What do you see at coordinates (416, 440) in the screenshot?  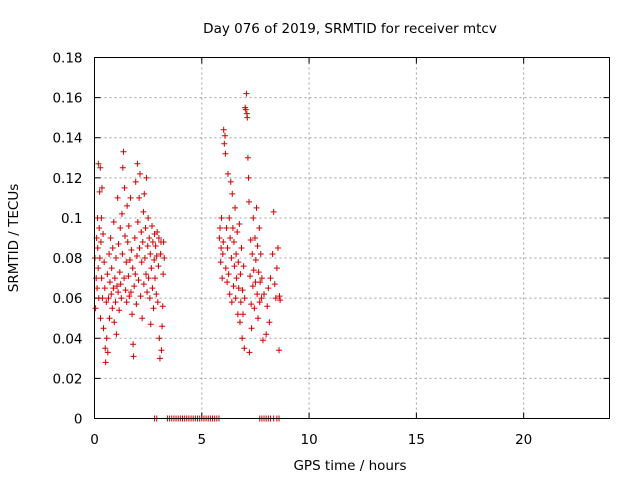 I see `x-tick-label: 15` at bounding box center [416, 440].